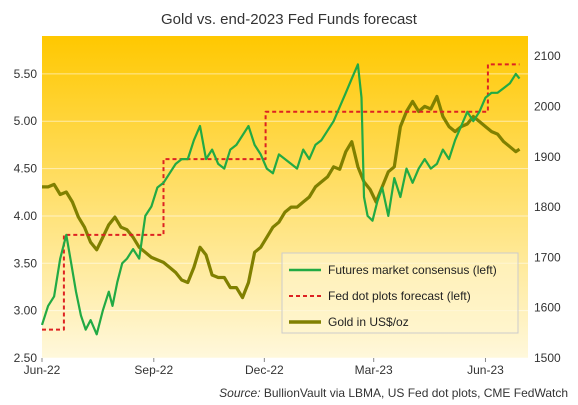  Describe the element at coordinates (26, 74) in the screenshot. I see `y-left-tick-label: 5.50` at that location.